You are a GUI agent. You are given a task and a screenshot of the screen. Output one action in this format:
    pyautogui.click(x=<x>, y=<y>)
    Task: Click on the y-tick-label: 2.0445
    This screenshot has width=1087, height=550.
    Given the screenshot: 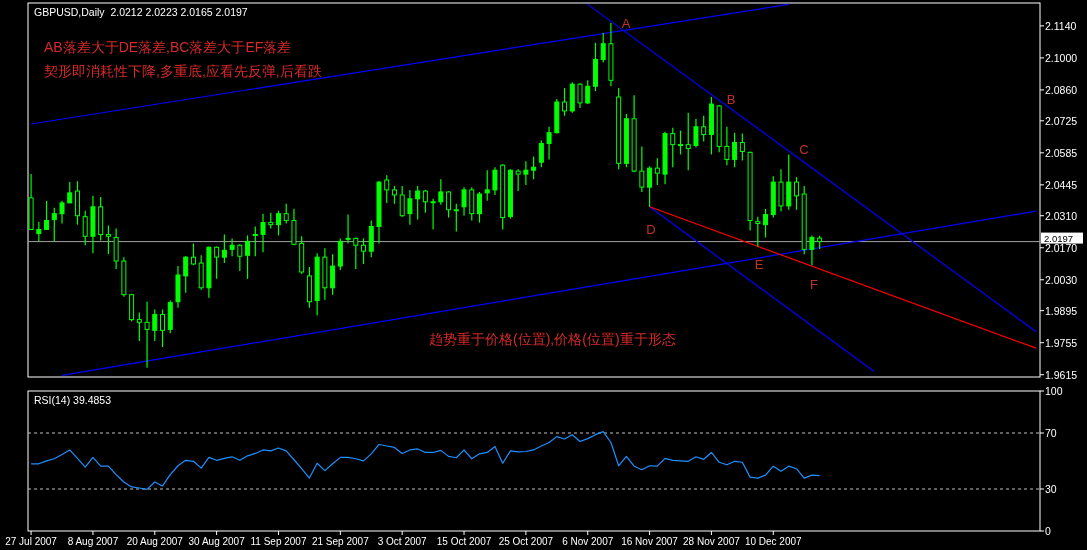 What is the action you would take?
    pyautogui.click(x=1061, y=184)
    